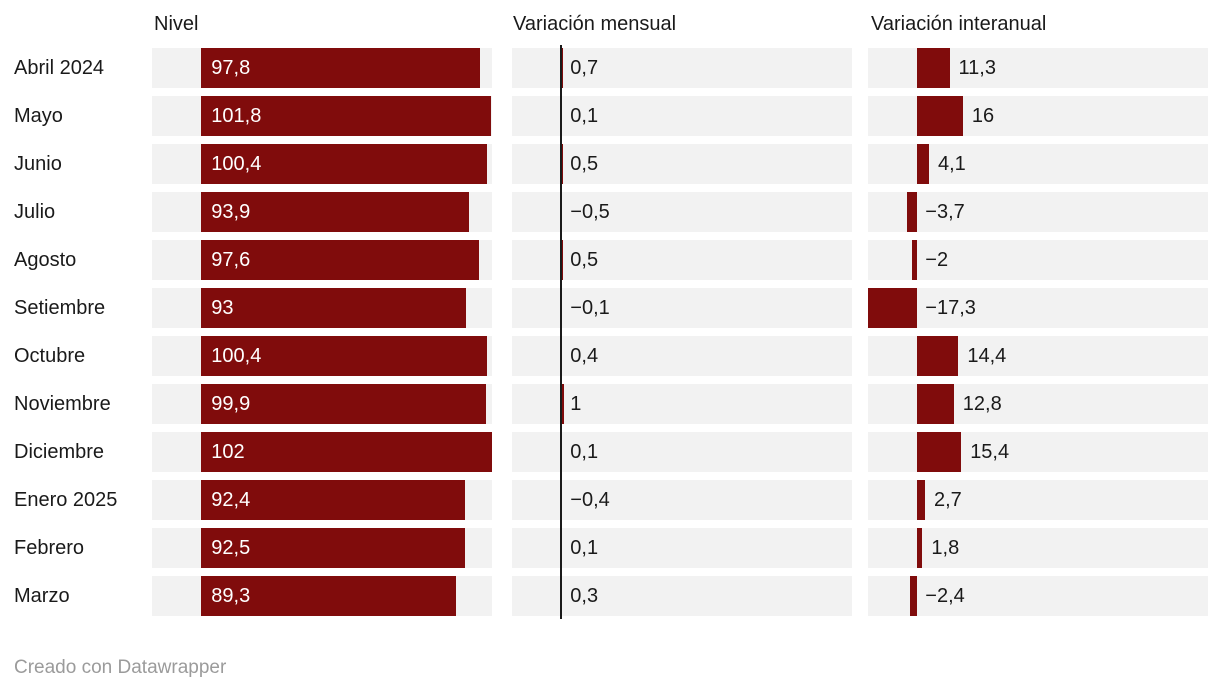 The width and height of the screenshot is (1220, 692). Describe the element at coordinates (222, 308) in the screenshot. I see `bar-value-label: 93` at that location.